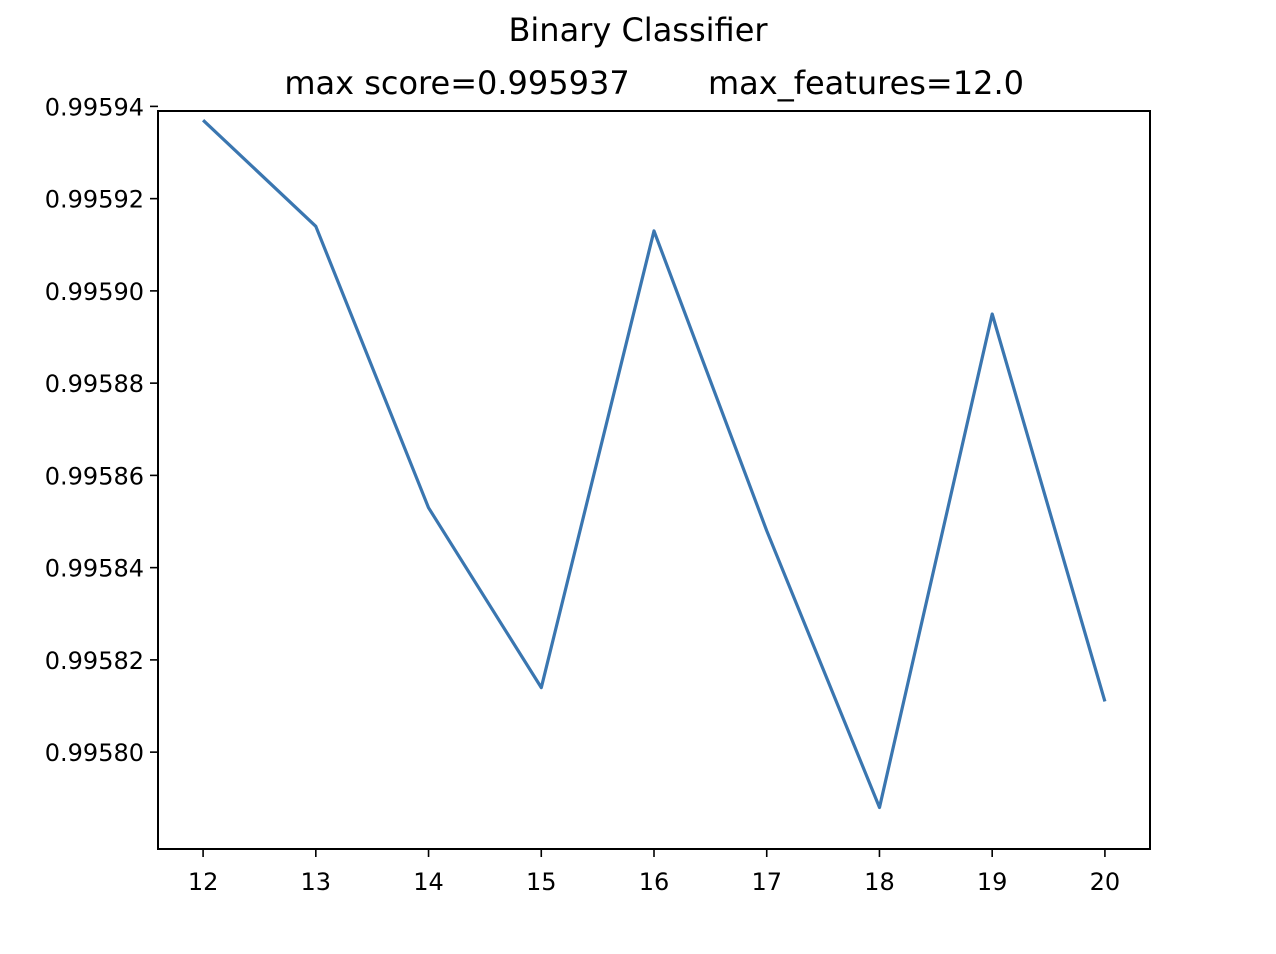 The image size is (1276, 954). What do you see at coordinates (94, 384) in the screenshot?
I see `y-tick-label: 0.99588` at bounding box center [94, 384].